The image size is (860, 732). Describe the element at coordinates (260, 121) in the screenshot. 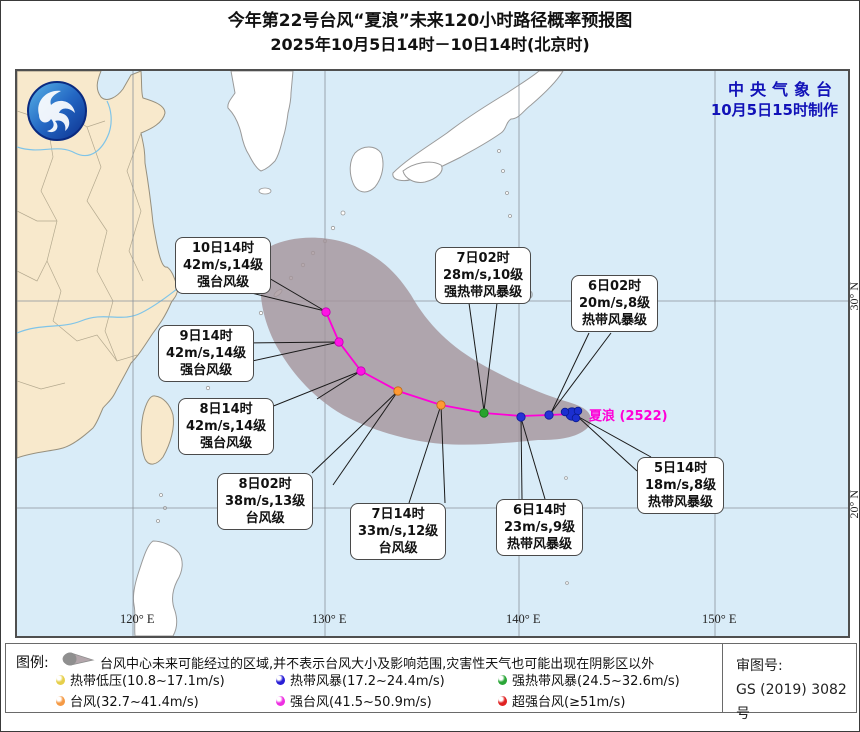

I see `korea-landmass` at that location.